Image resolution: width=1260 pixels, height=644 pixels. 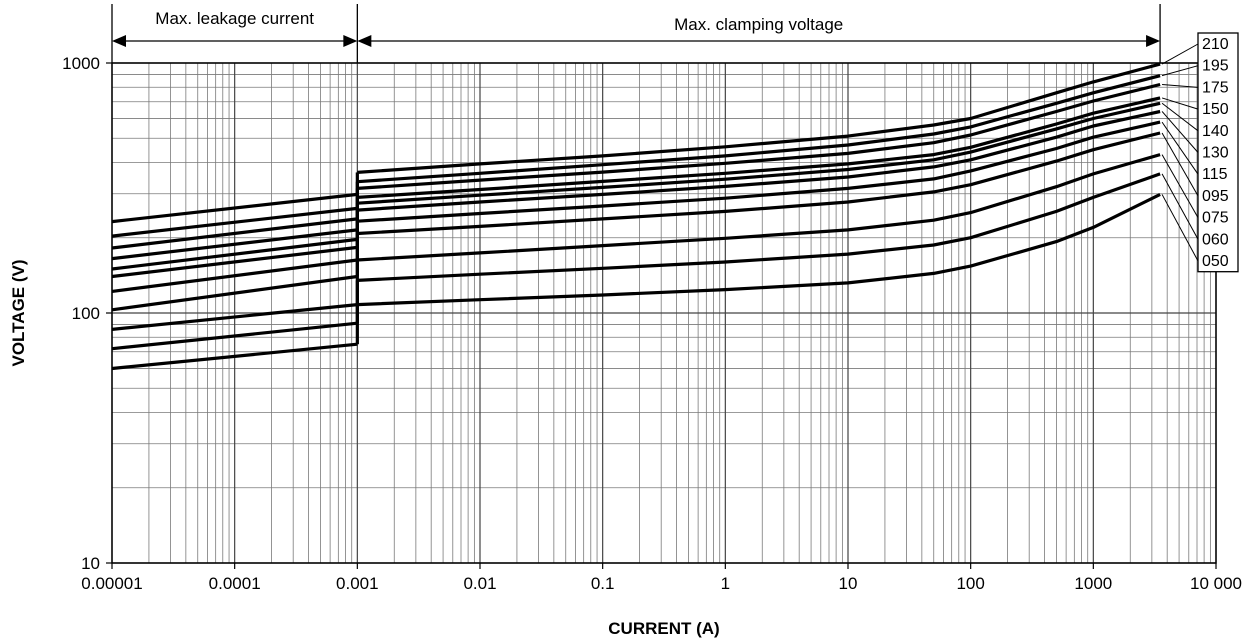 I want to click on clamping-annotation-label: Max. clamping voltage, so click(x=758, y=24).